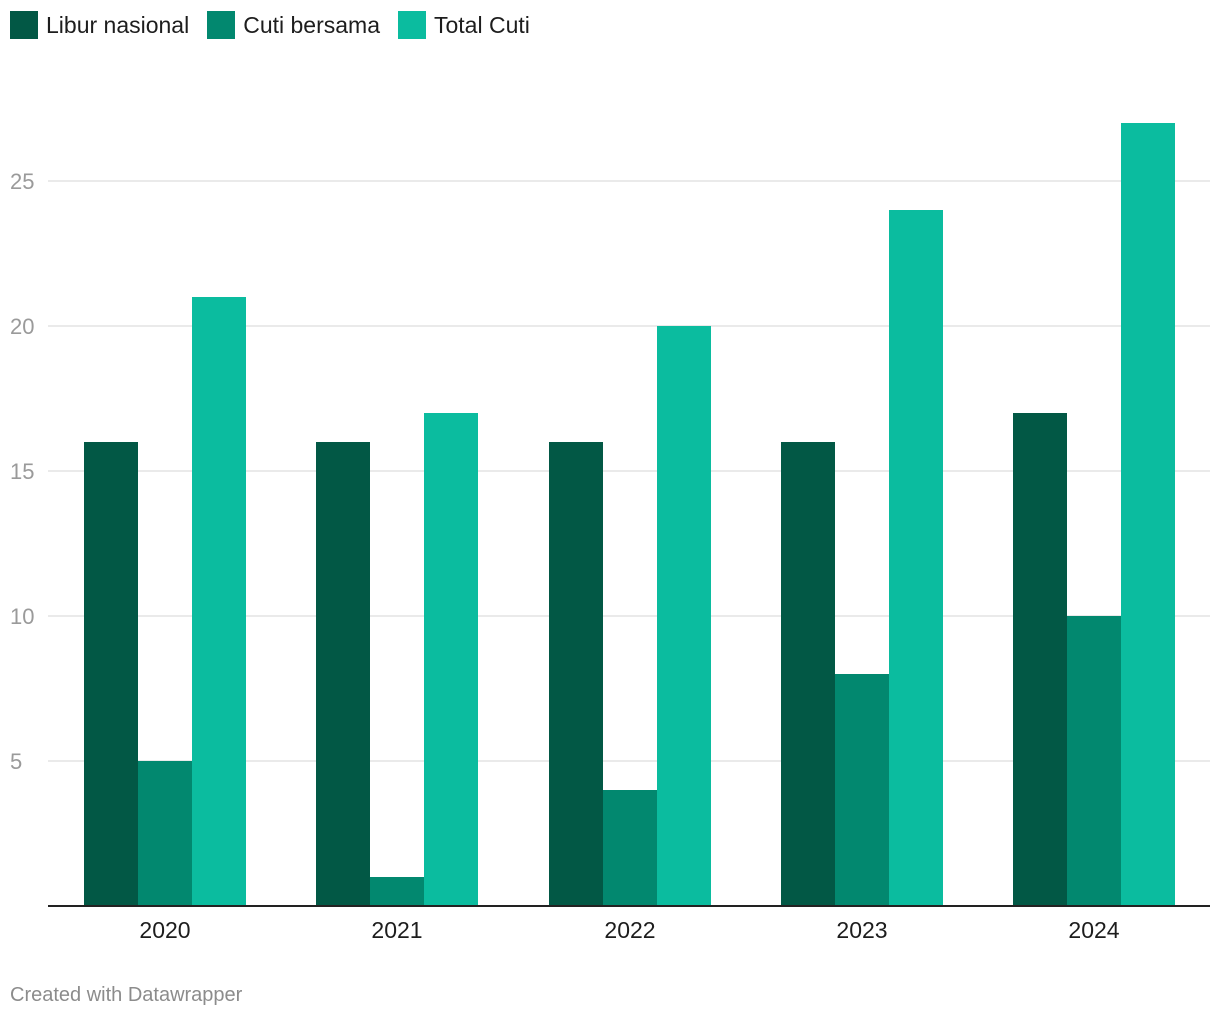  What do you see at coordinates (22, 616) in the screenshot?
I see `y-tick-label: 10` at bounding box center [22, 616].